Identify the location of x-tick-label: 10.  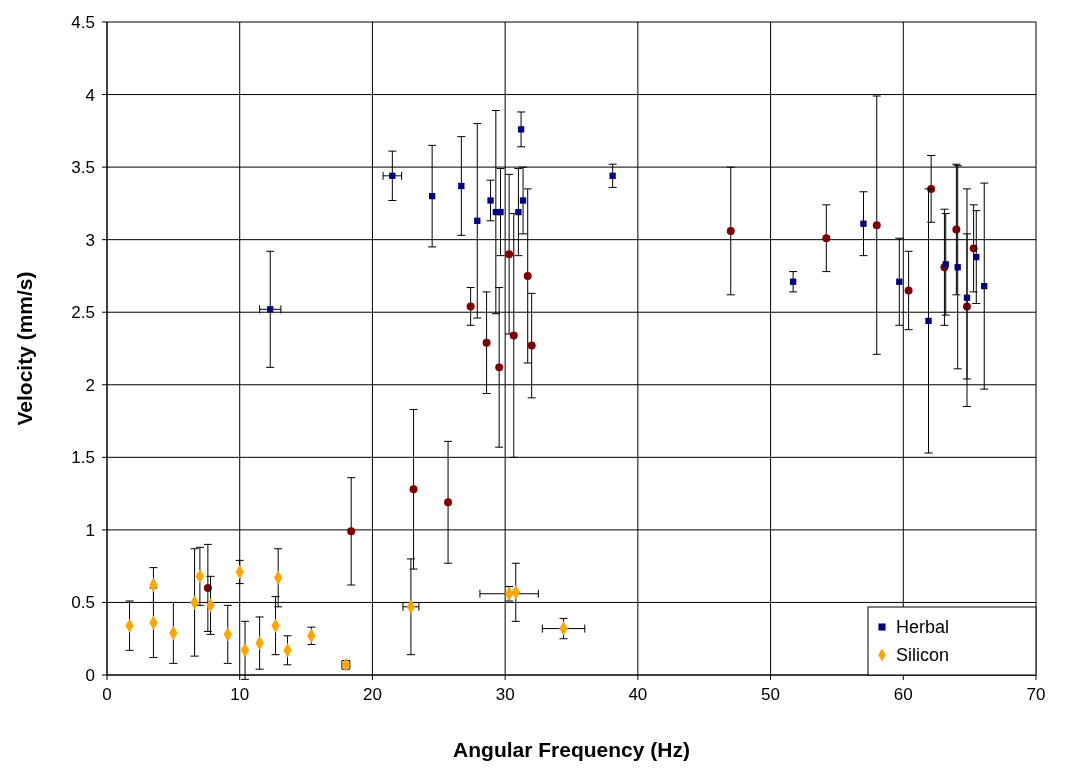
(240, 694).